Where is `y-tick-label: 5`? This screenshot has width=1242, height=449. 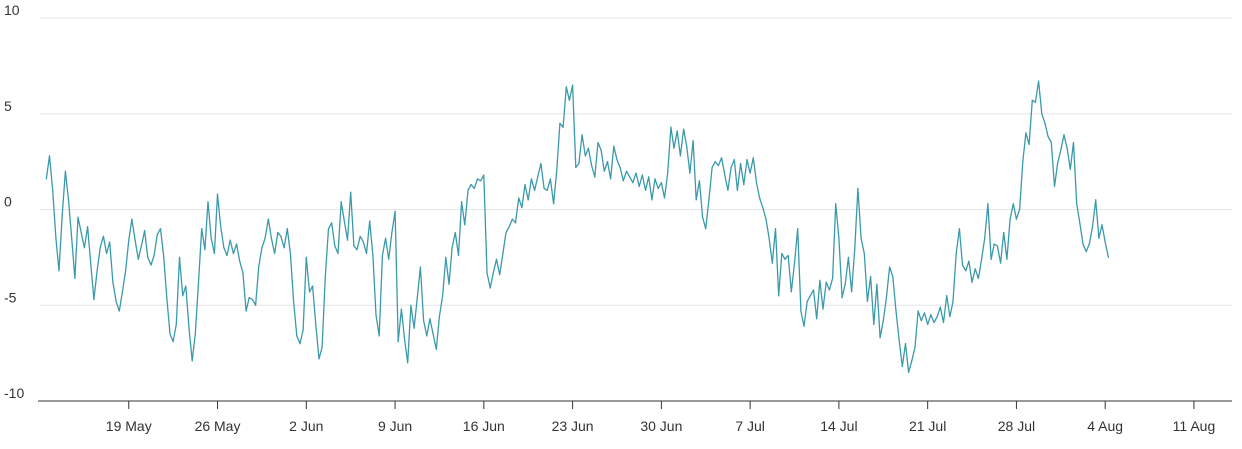 y-tick-label: 5 is located at coordinates (8, 106).